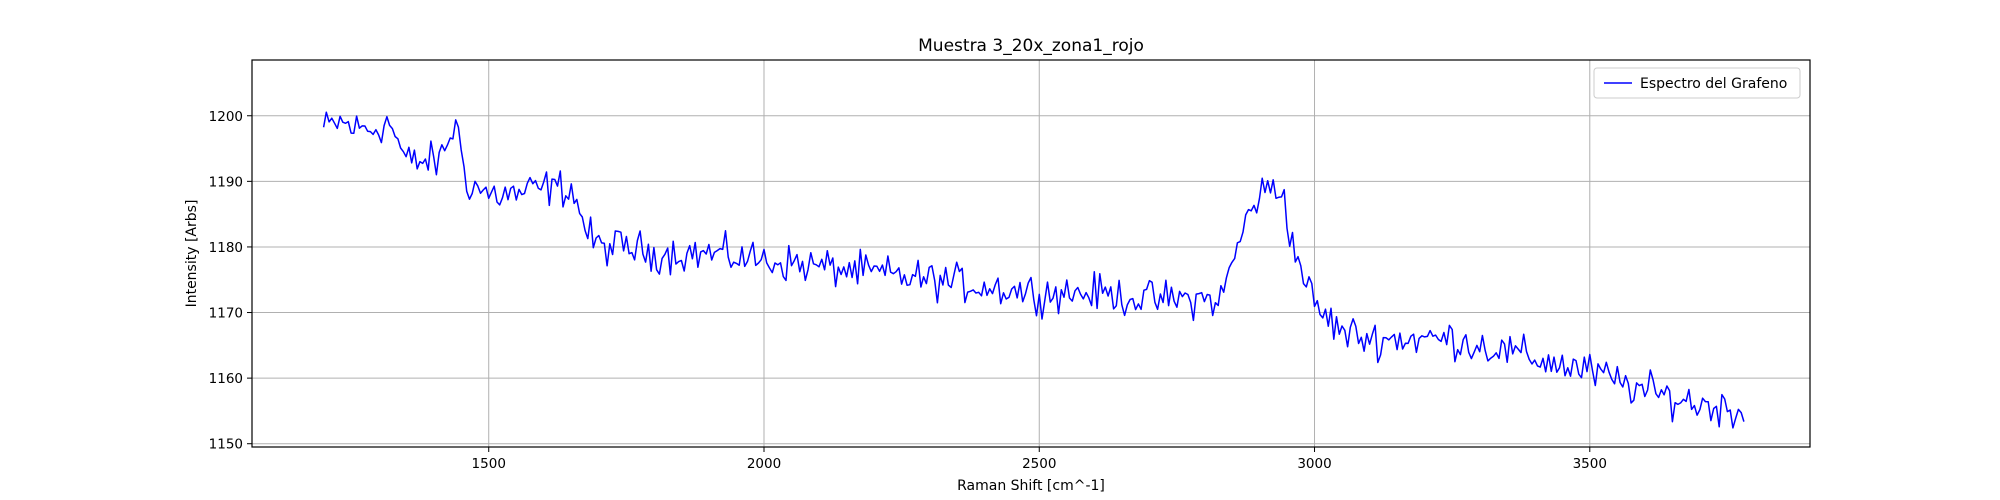 This screenshot has width=2000, height=500. Describe the element at coordinates (489, 464) in the screenshot. I see `x-tick-label: 1500` at that location.